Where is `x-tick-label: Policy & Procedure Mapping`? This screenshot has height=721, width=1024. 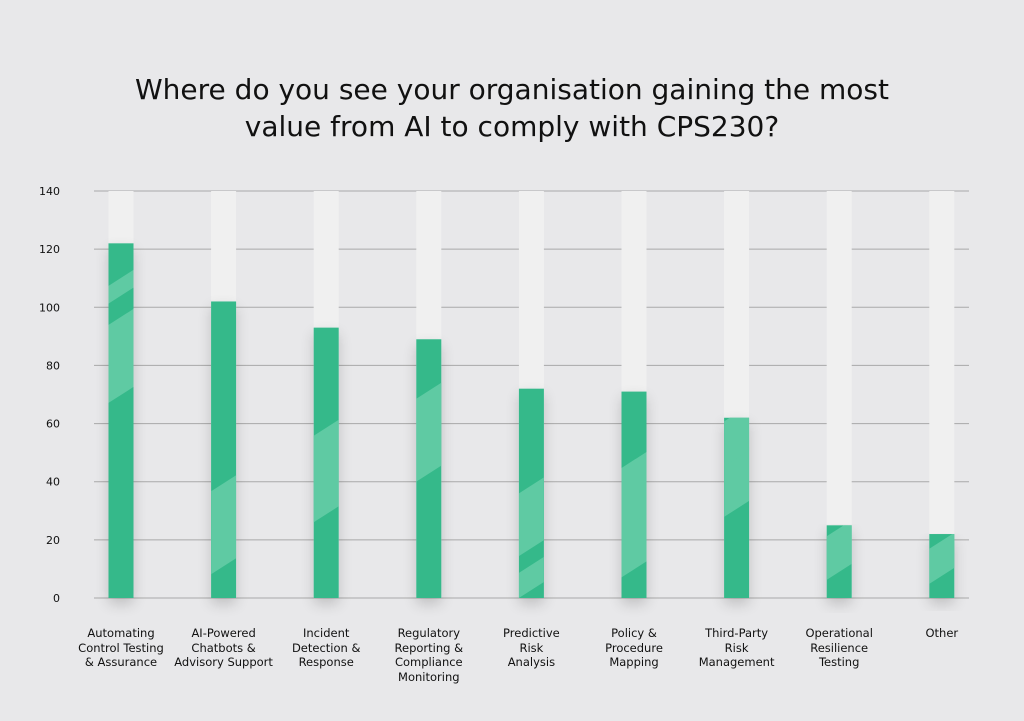
x-tick-label: Policy & Procedure Mapping is located at coordinates (634, 647).